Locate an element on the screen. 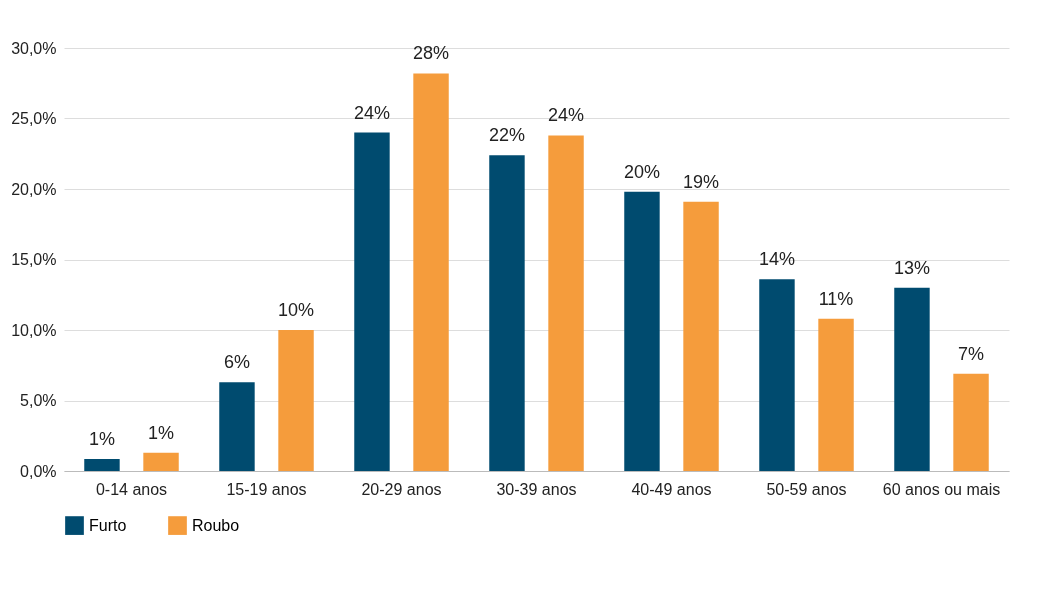 The width and height of the screenshot is (1050, 593). x-tick-label: 0-14 anos is located at coordinates (131, 489).